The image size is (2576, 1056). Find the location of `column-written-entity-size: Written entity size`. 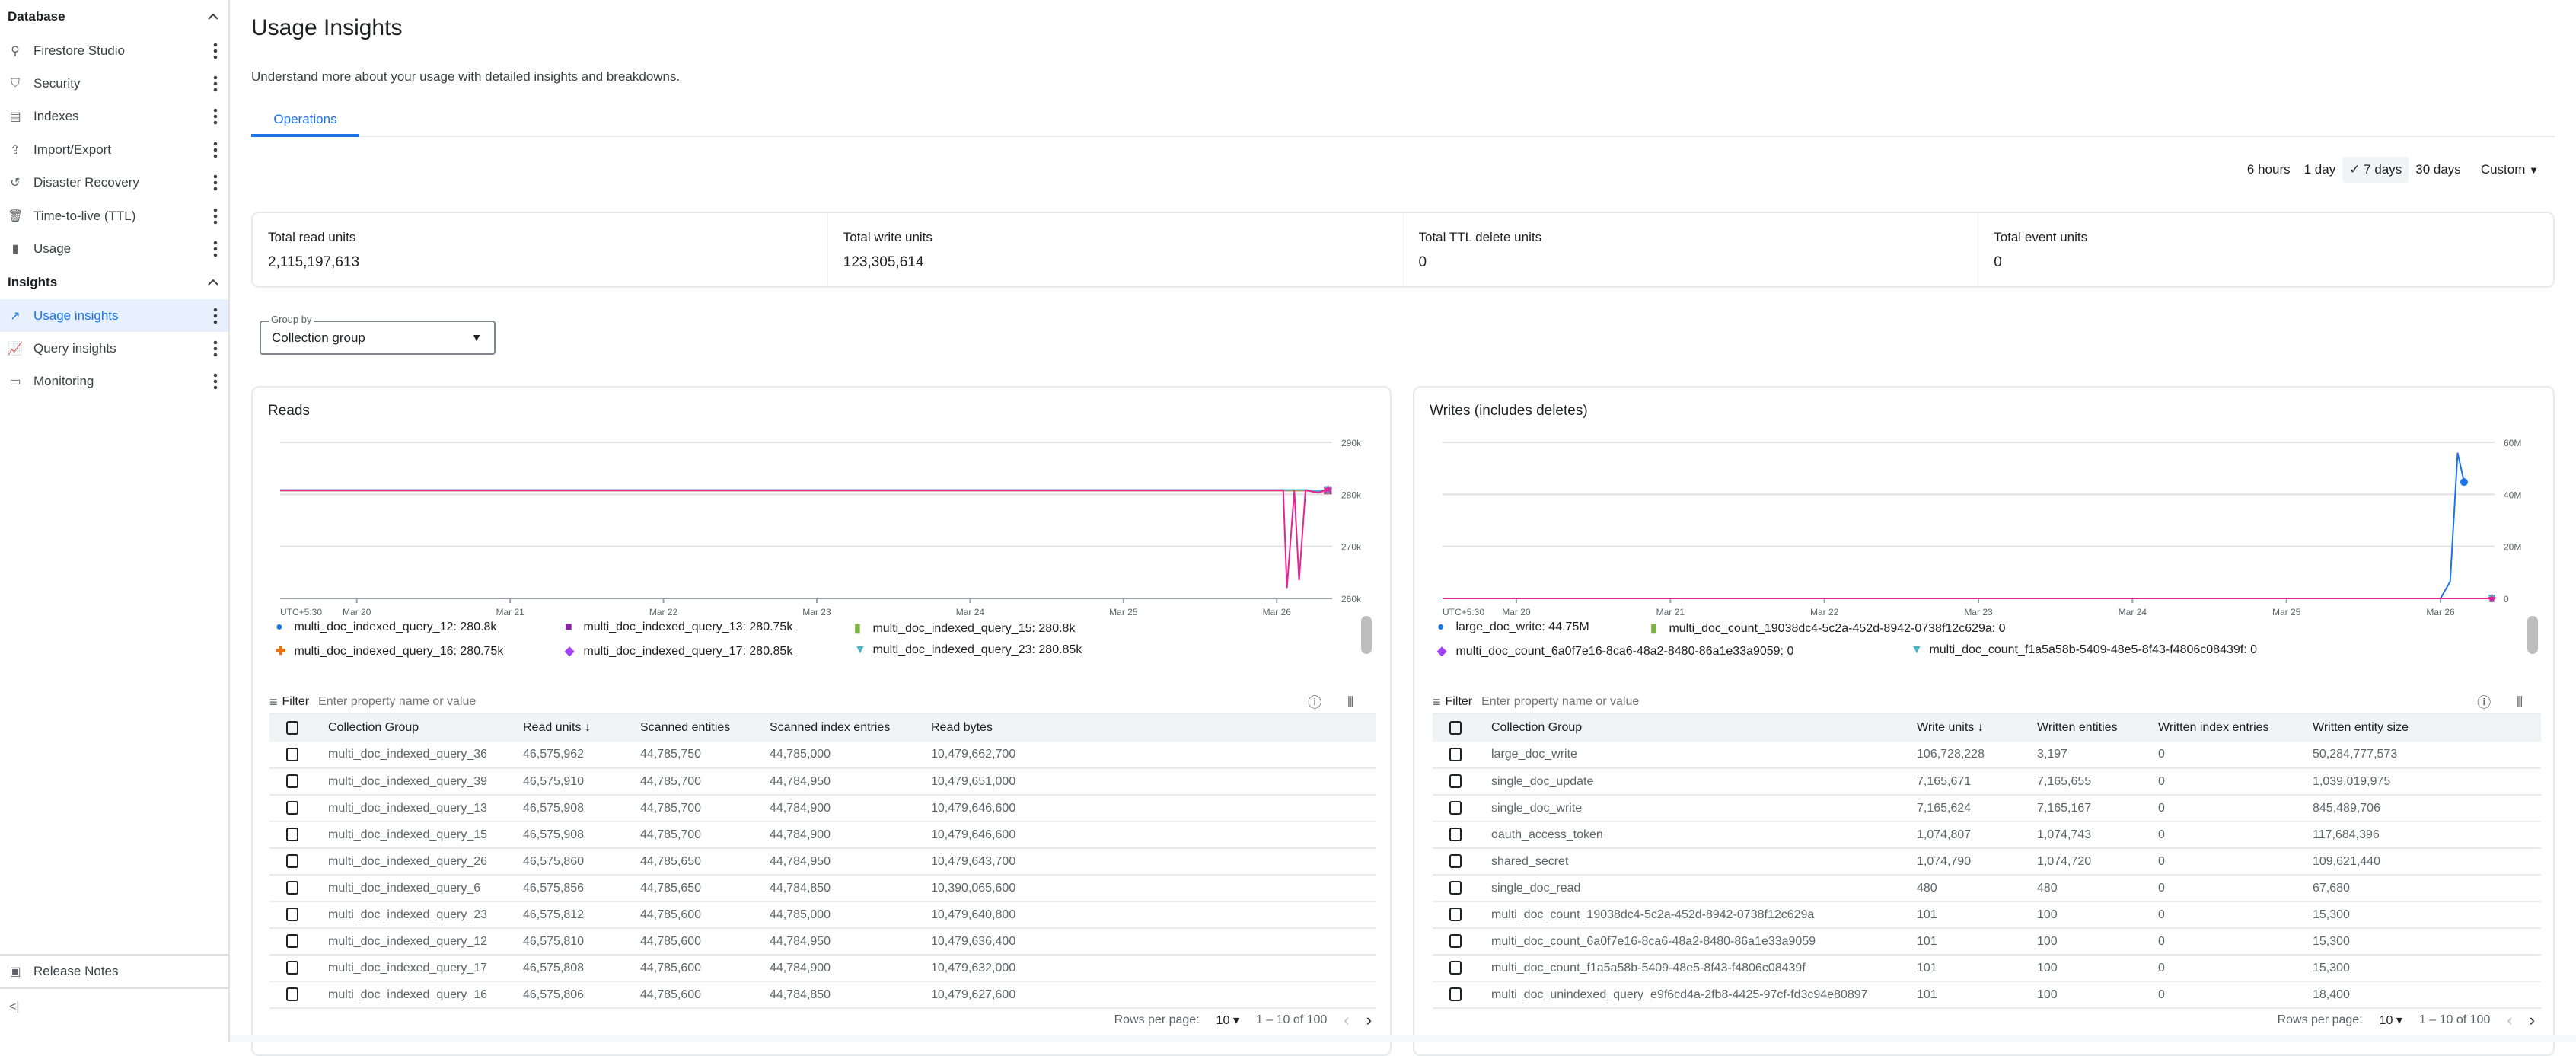

column-written-entity-size: Written entity size is located at coordinates (2427, 727).